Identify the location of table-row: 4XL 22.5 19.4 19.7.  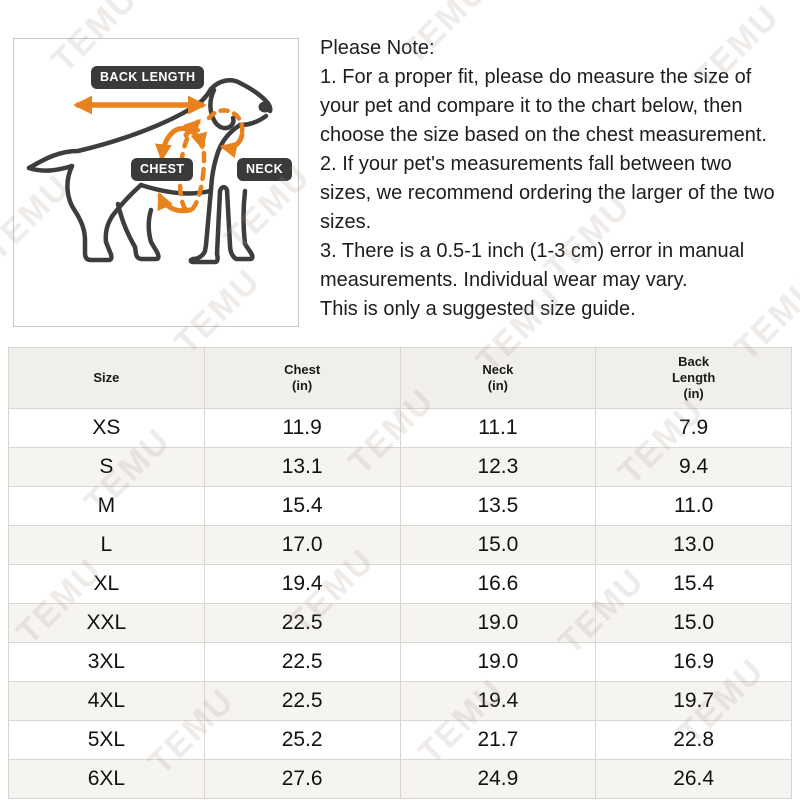
(400, 701).